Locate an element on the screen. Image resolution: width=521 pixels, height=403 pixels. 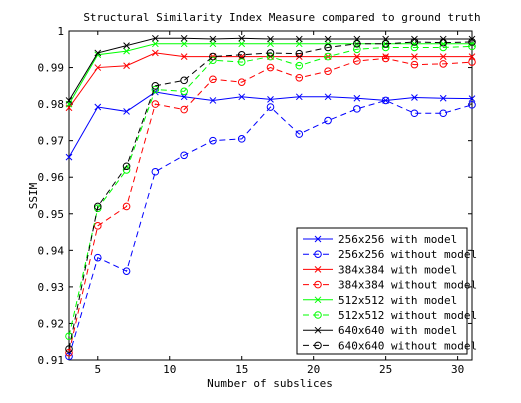
legend-label: 384x384 without model is located at coordinates (407, 285).